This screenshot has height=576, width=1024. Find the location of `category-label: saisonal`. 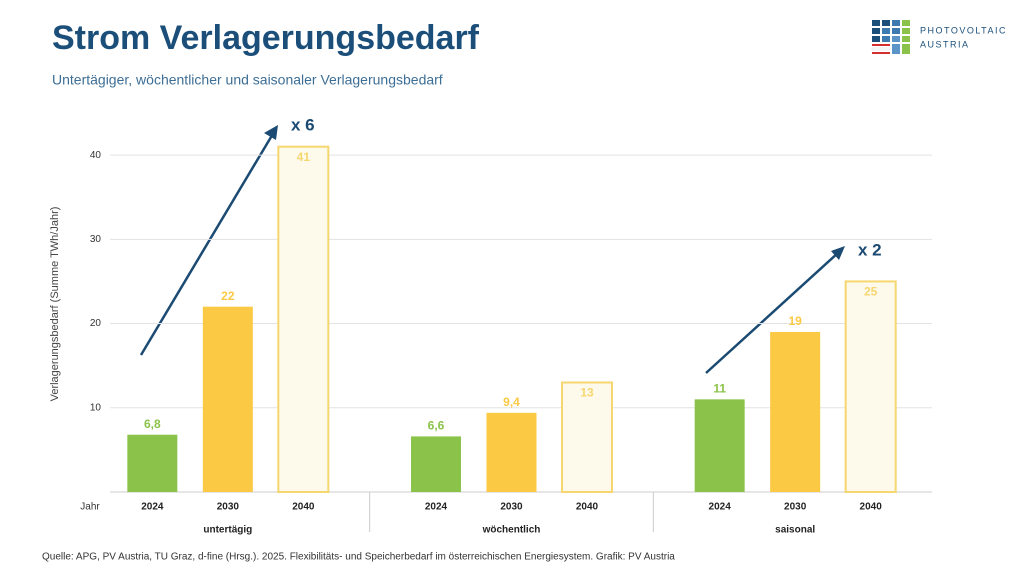

category-label: saisonal is located at coordinates (795, 530).